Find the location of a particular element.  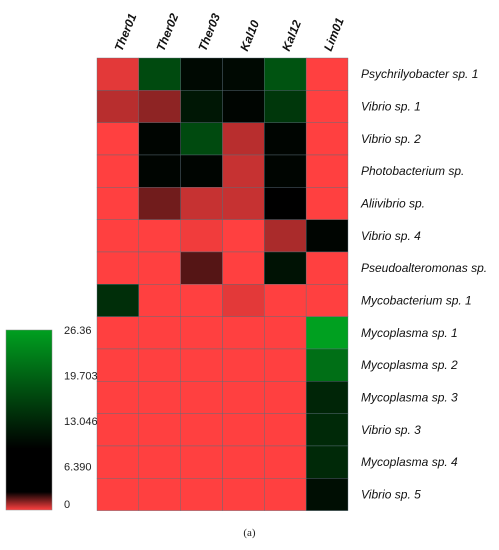

row-label: Vibrio sp. 4 is located at coordinates (391, 236).